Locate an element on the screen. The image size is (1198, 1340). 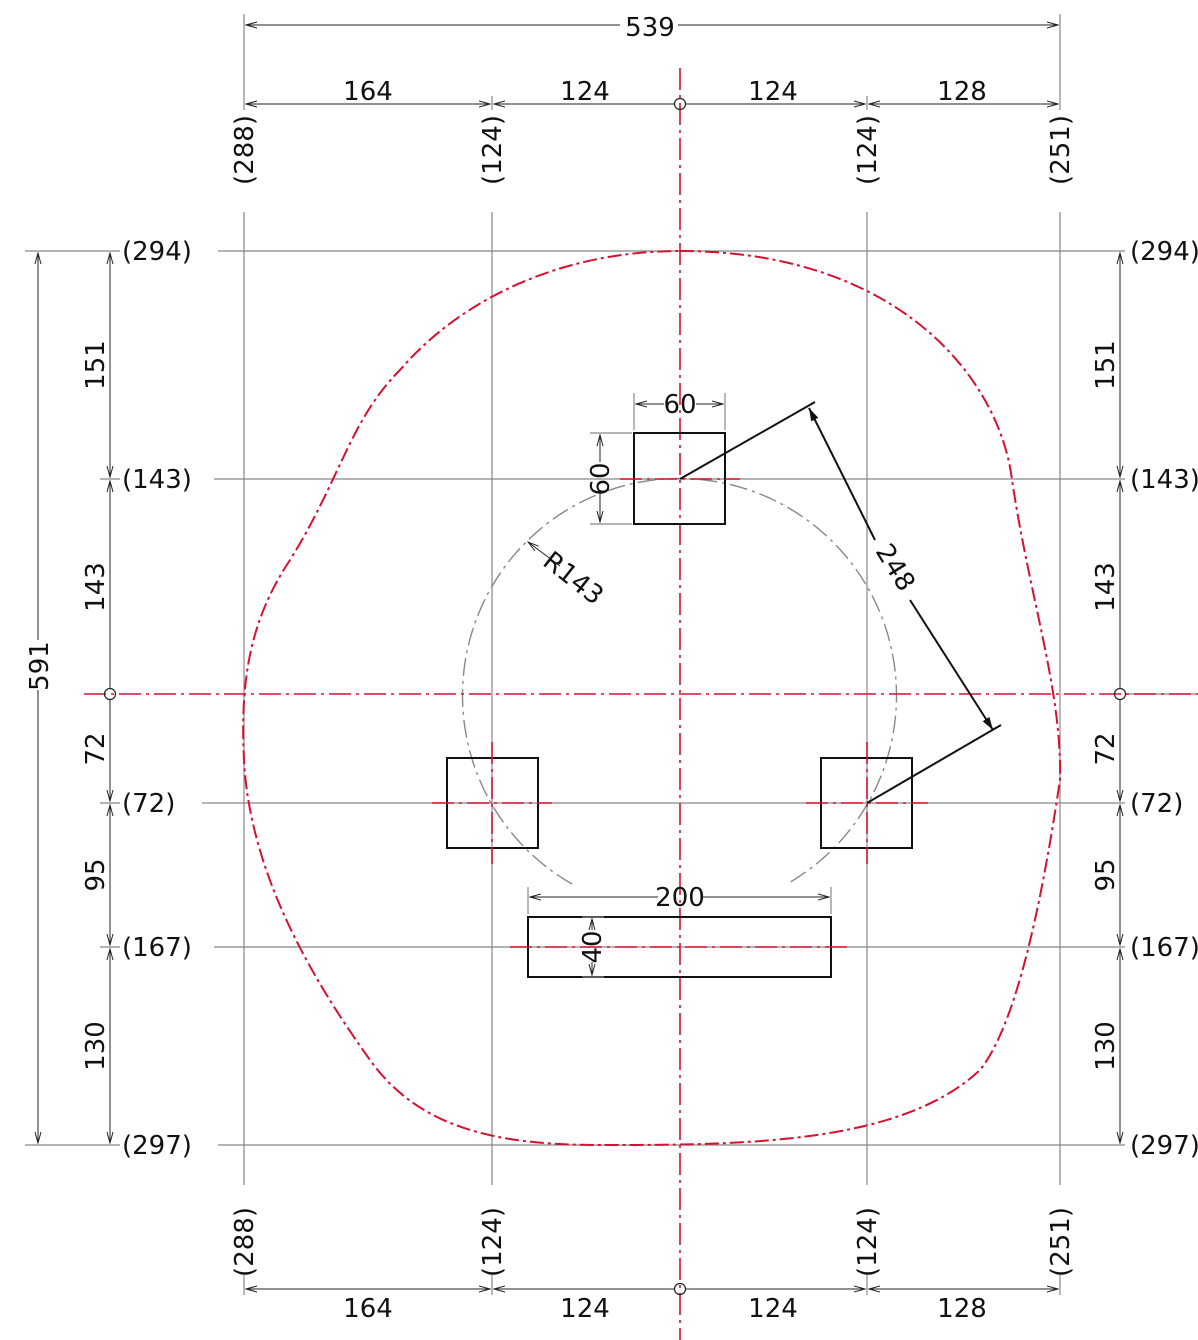
col-ref-top-3: (124) is located at coordinates (868, 150).